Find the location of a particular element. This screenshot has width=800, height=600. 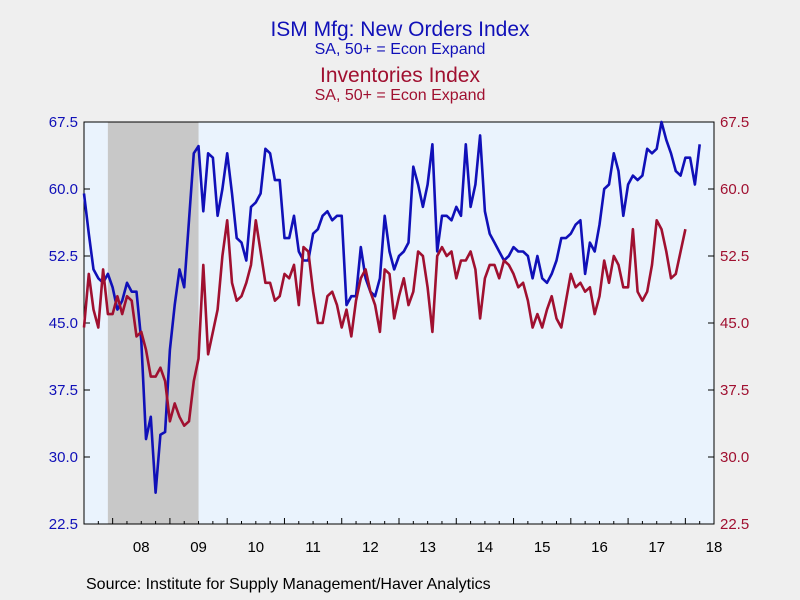

y-tick-label-left: 60.0 is located at coordinates (63, 189).